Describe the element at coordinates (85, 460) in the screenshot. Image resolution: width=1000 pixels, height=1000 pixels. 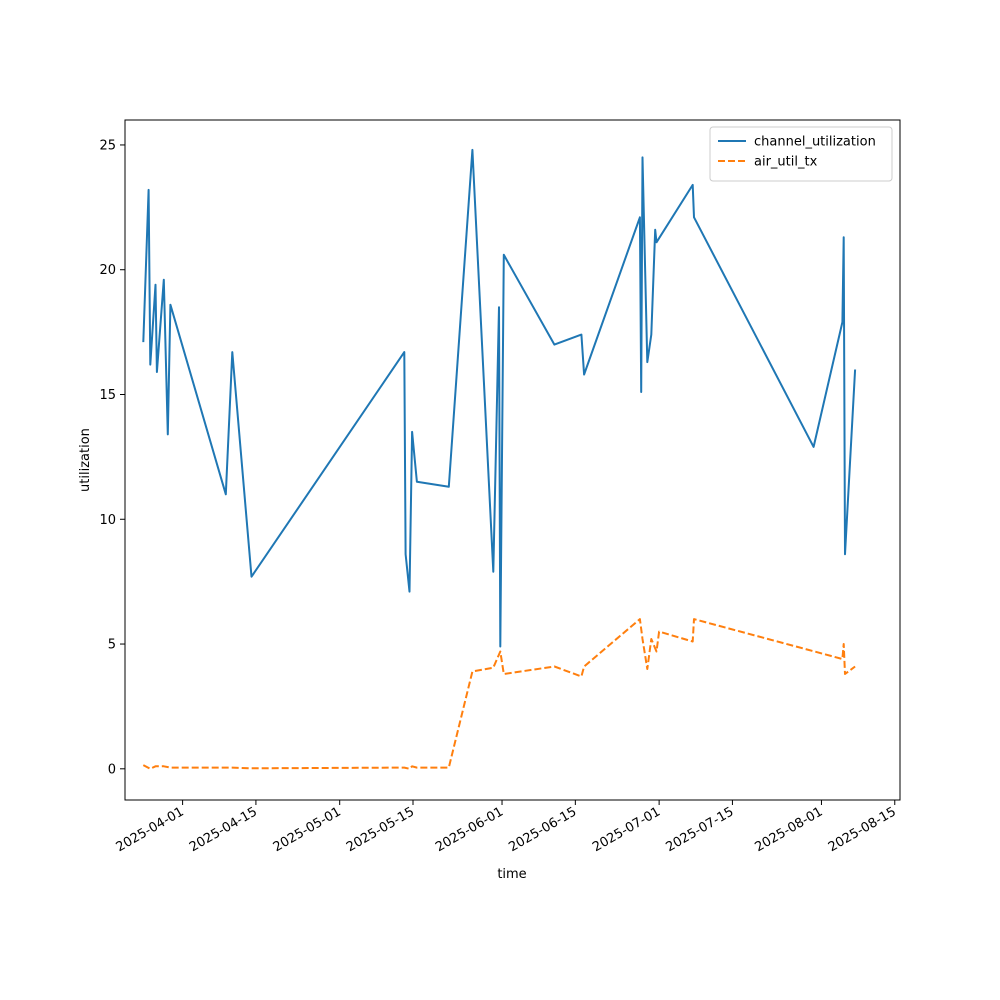
I see `y-axis-label: utilization` at that location.